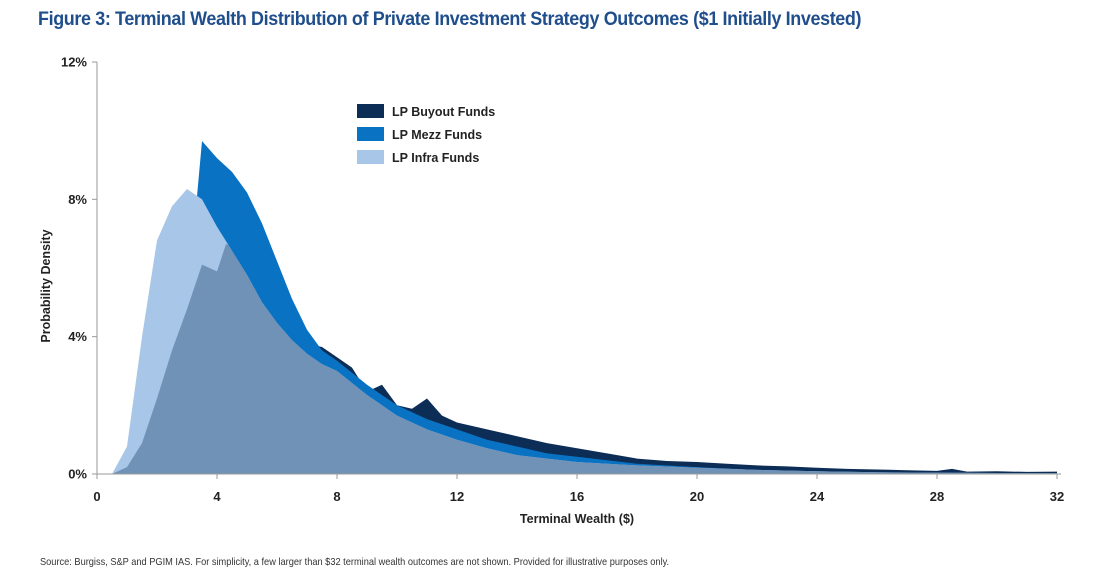 The width and height of the screenshot is (1100, 574). What do you see at coordinates (77, 474) in the screenshot?
I see `y-tick-label: 0%` at bounding box center [77, 474].